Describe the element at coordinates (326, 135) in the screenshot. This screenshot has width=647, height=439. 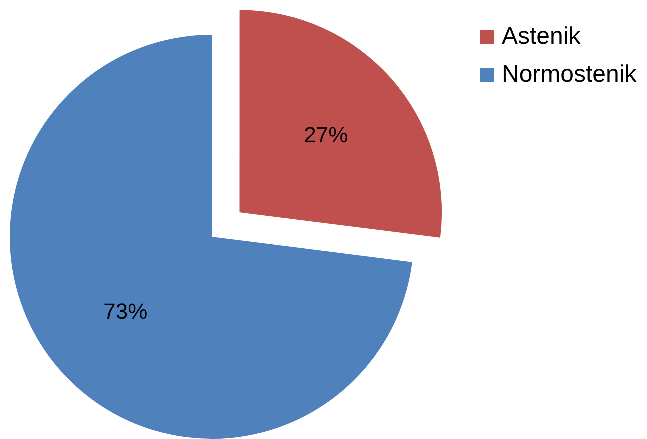
I see `data-label: 27%` at that location.